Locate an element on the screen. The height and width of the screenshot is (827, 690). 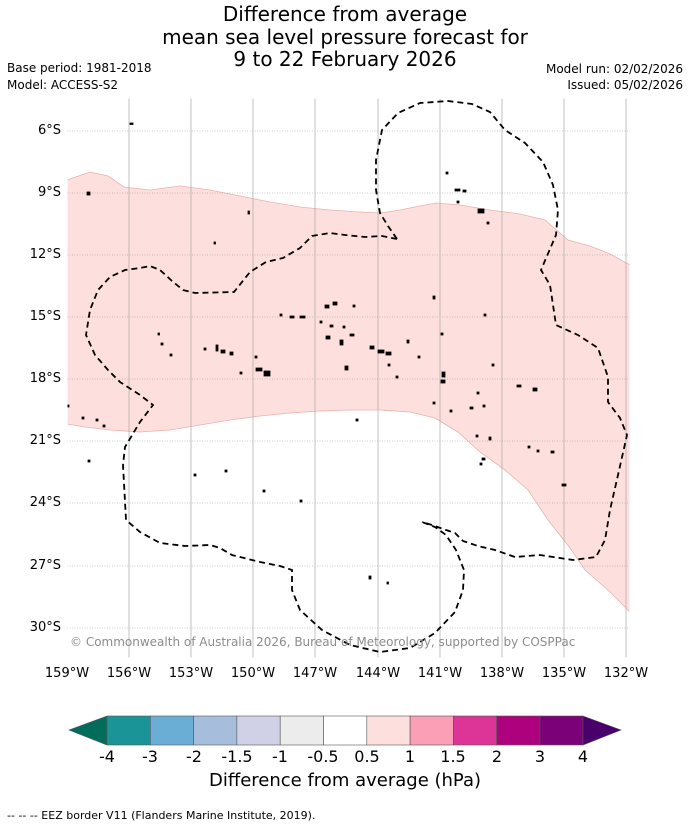
lon-label-156w: 156°W is located at coordinates (129, 673).